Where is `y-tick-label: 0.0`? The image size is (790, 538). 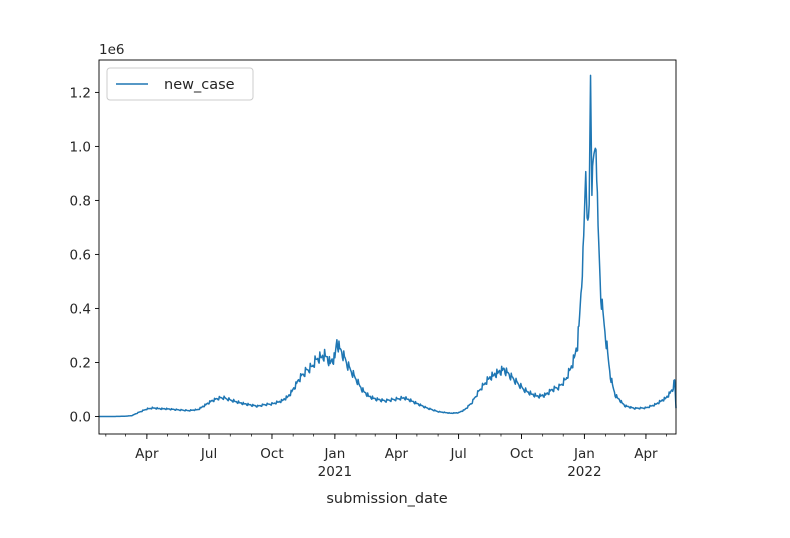 y-tick-label: 0.0 is located at coordinates (80, 417).